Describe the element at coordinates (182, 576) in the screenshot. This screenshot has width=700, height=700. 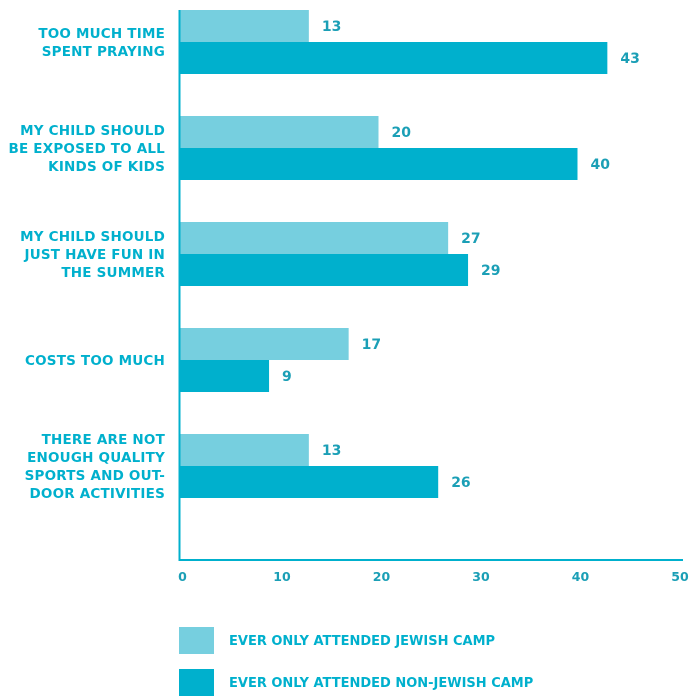
I see `x-tick-label: 0` at that location.